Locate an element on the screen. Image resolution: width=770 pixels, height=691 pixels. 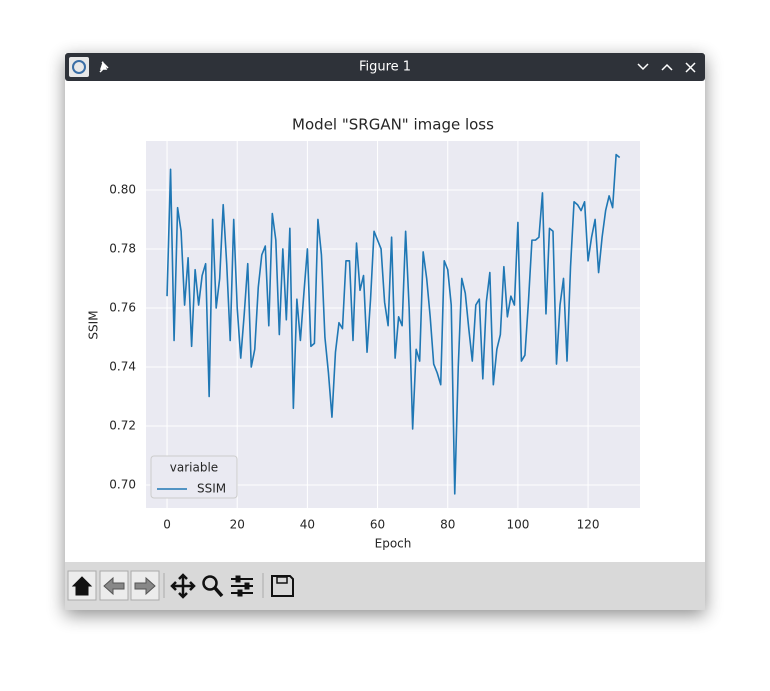
x-tick-label: 0 is located at coordinates (167, 525).